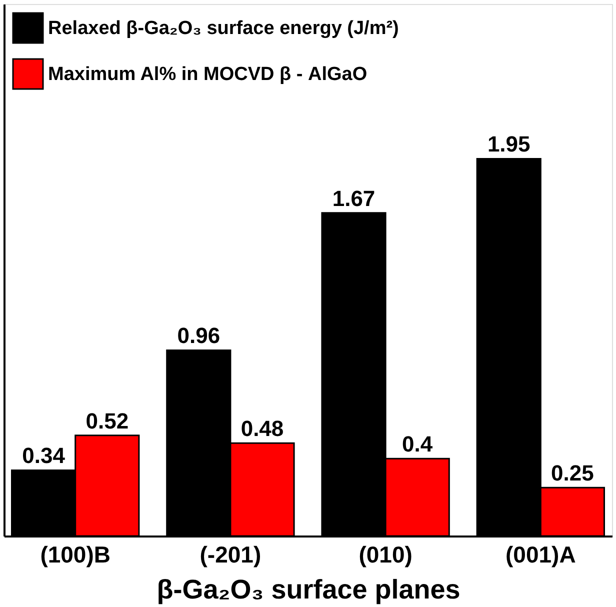 The image size is (616, 607). What do you see at coordinates (107, 421) in the screenshot?
I see `data-label: 0.52` at bounding box center [107, 421].